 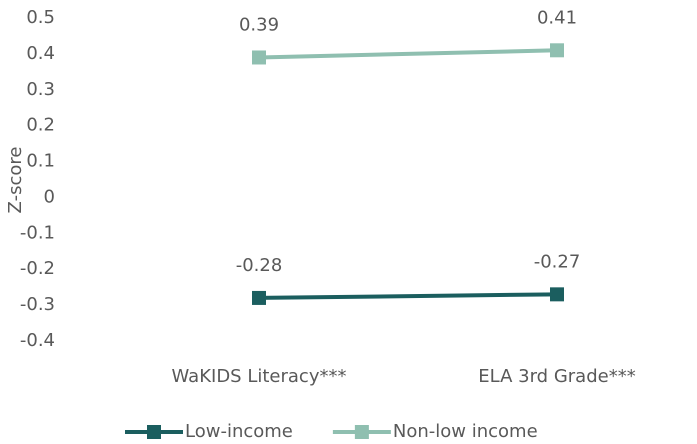 What do you see at coordinates (465, 431) in the screenshot?
I see `legend-label: Non-low income` at bounding box center [465, 431].